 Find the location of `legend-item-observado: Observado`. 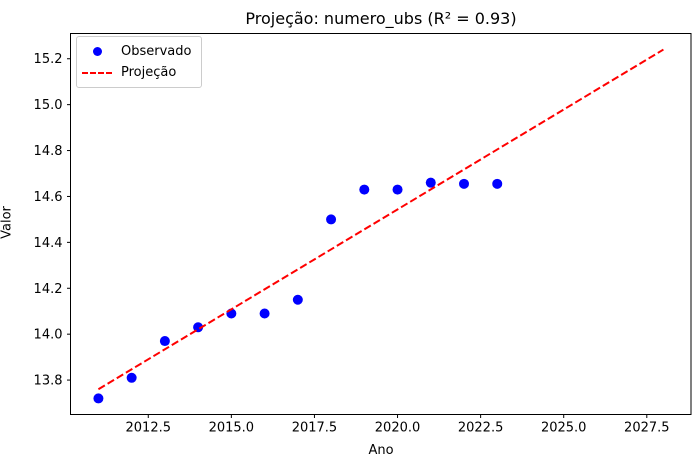

legend-item-observado: Observado is located at coordinates (136, 51).